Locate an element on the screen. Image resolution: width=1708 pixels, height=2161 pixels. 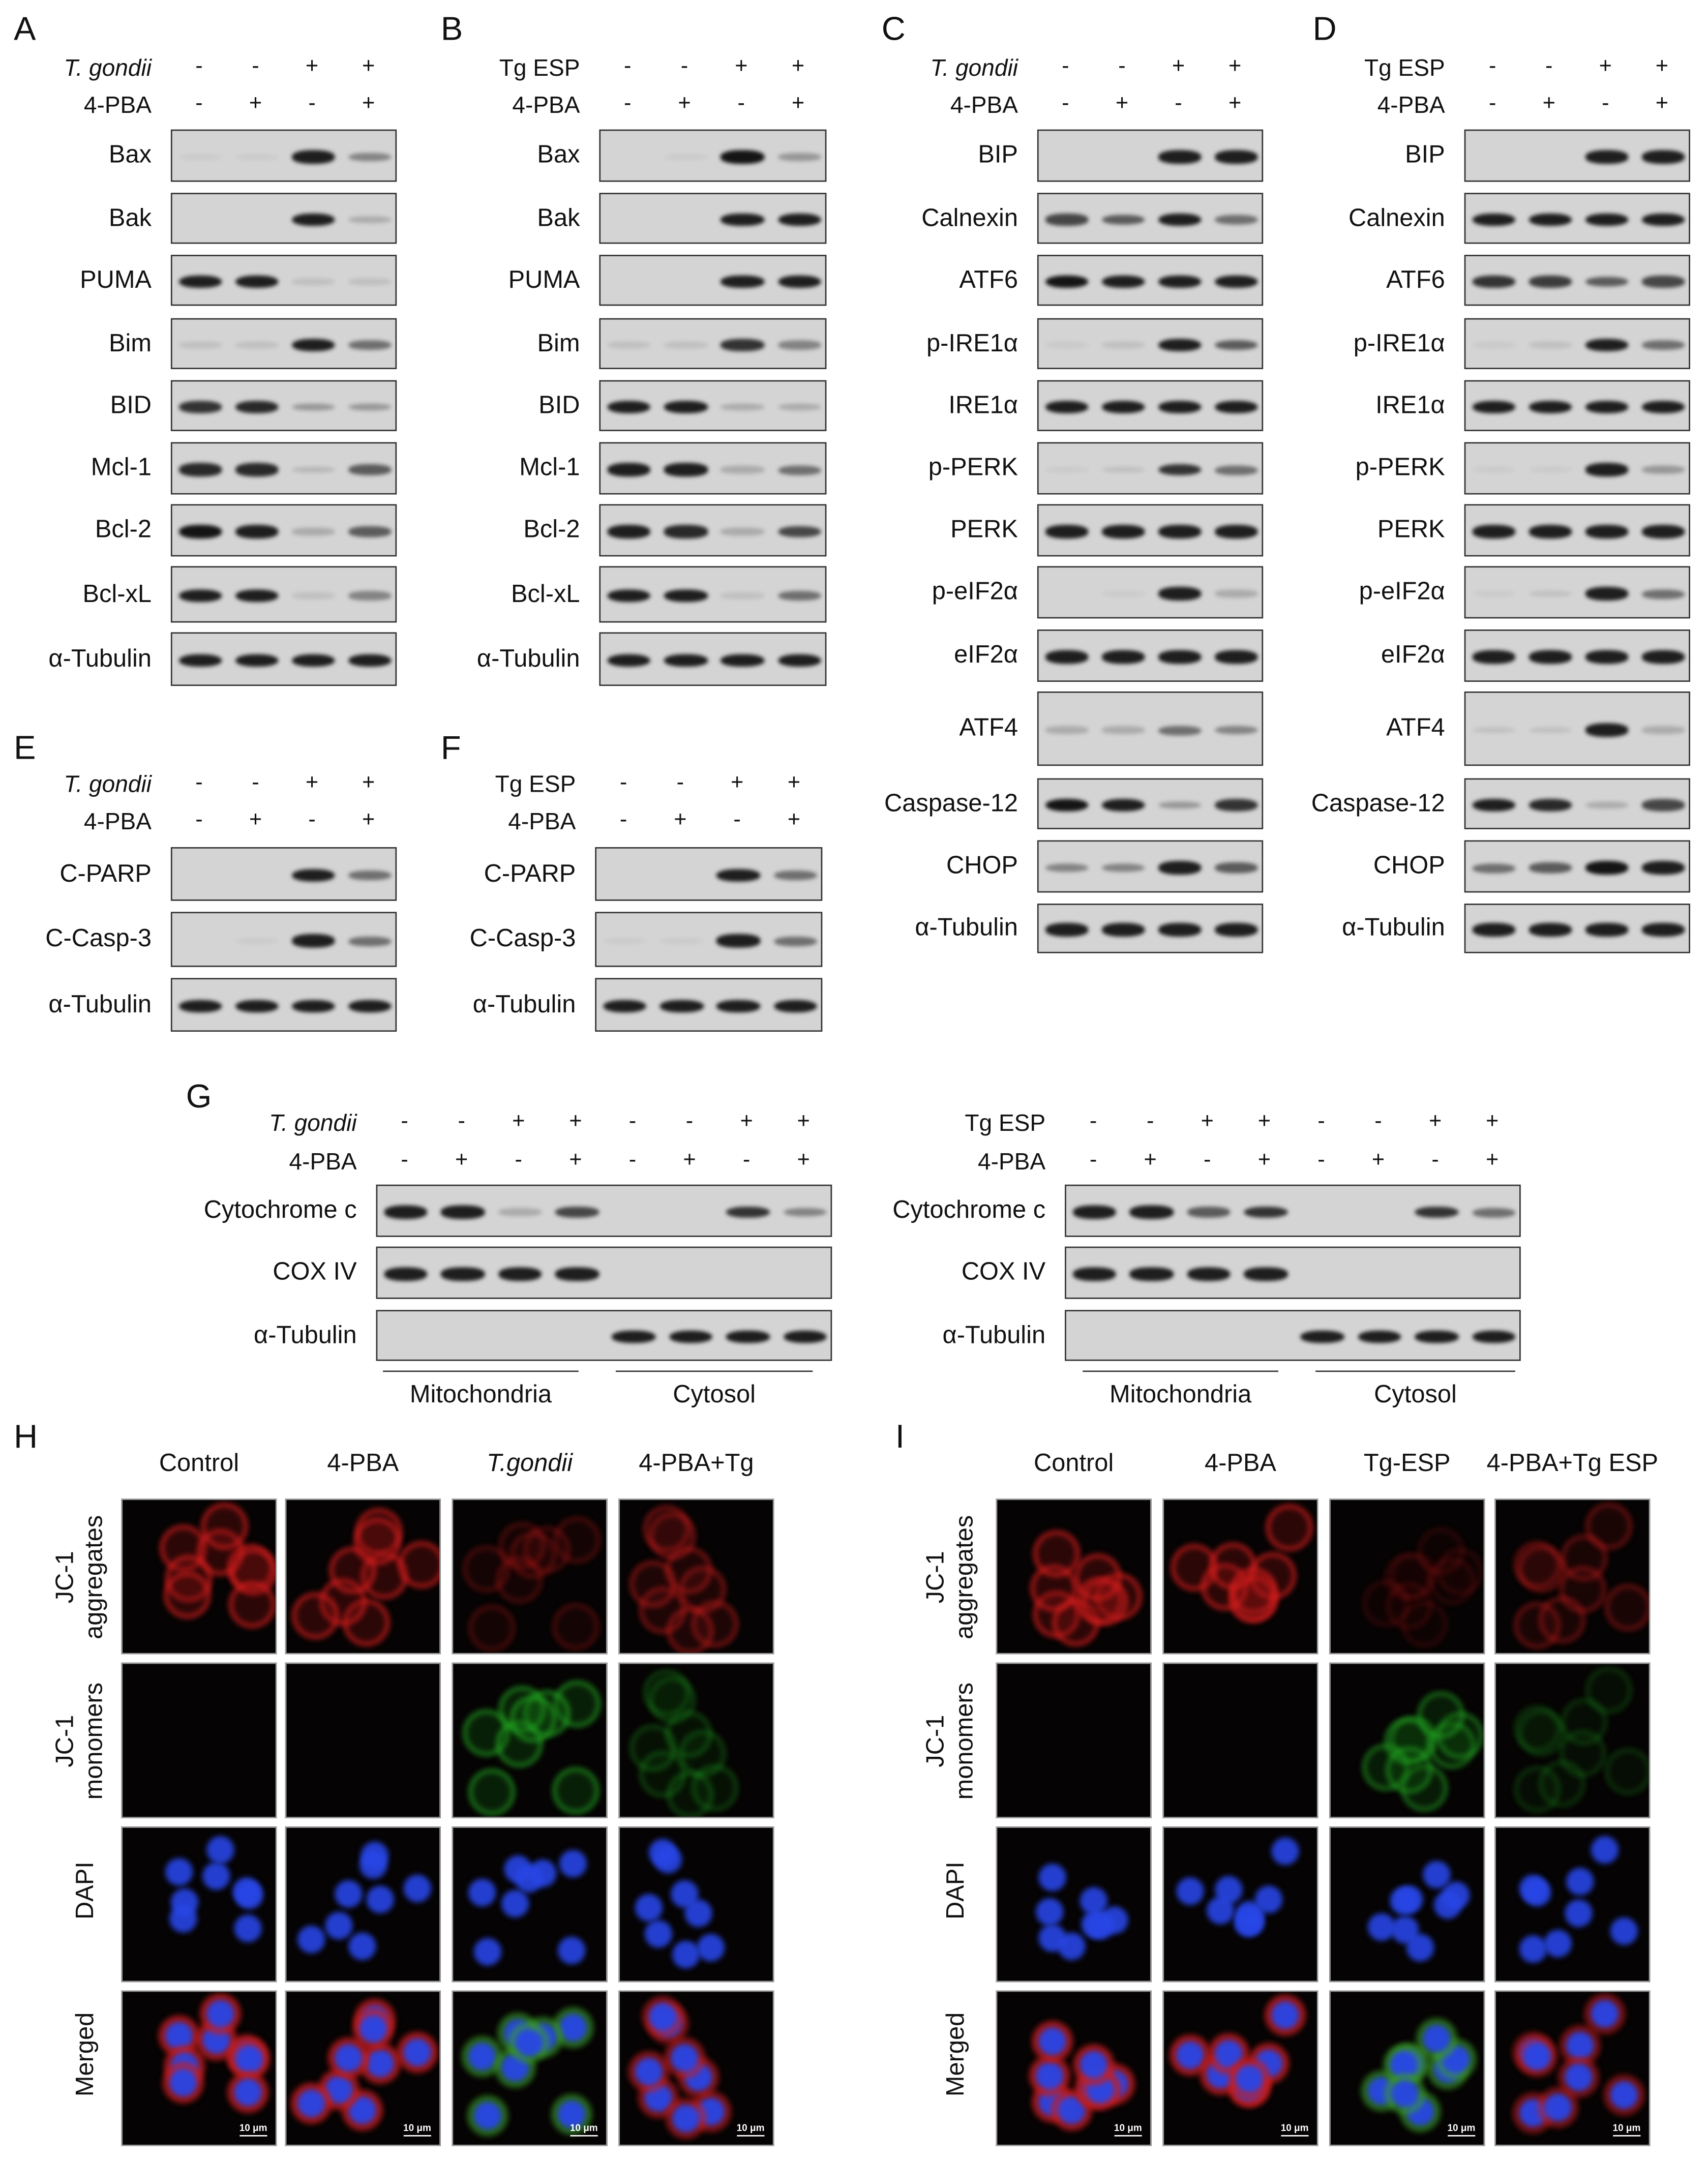
micrograph: 10 μm is located at coordinates (363, 2068).